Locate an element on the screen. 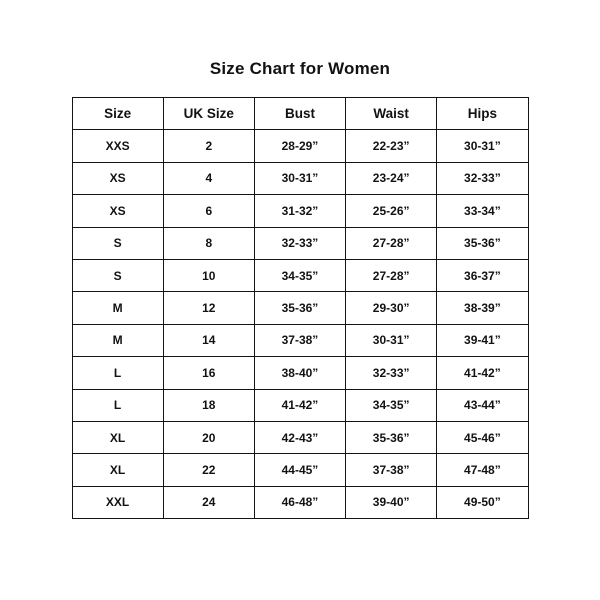 The image size is (600, 600). table-cell: 43-44” is located at coordinates (482, 405).